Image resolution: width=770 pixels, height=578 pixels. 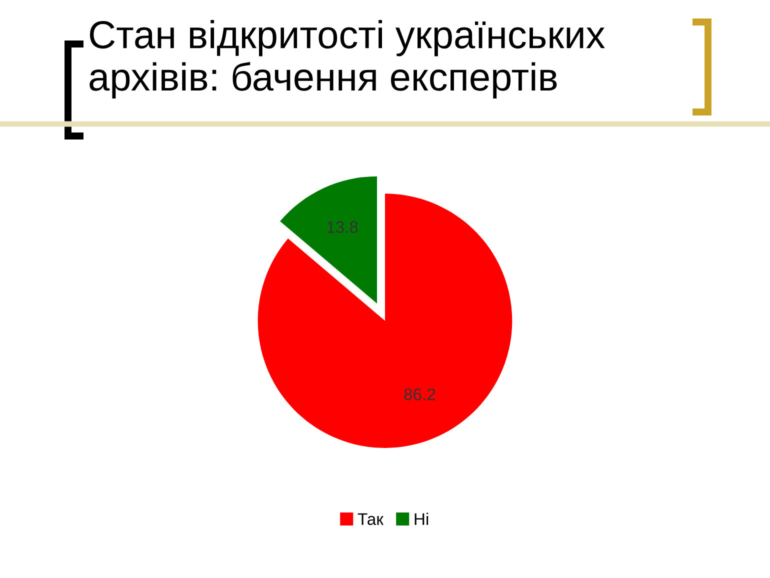 I want to click on data-label: 86.2, so click(x=420, y=394).